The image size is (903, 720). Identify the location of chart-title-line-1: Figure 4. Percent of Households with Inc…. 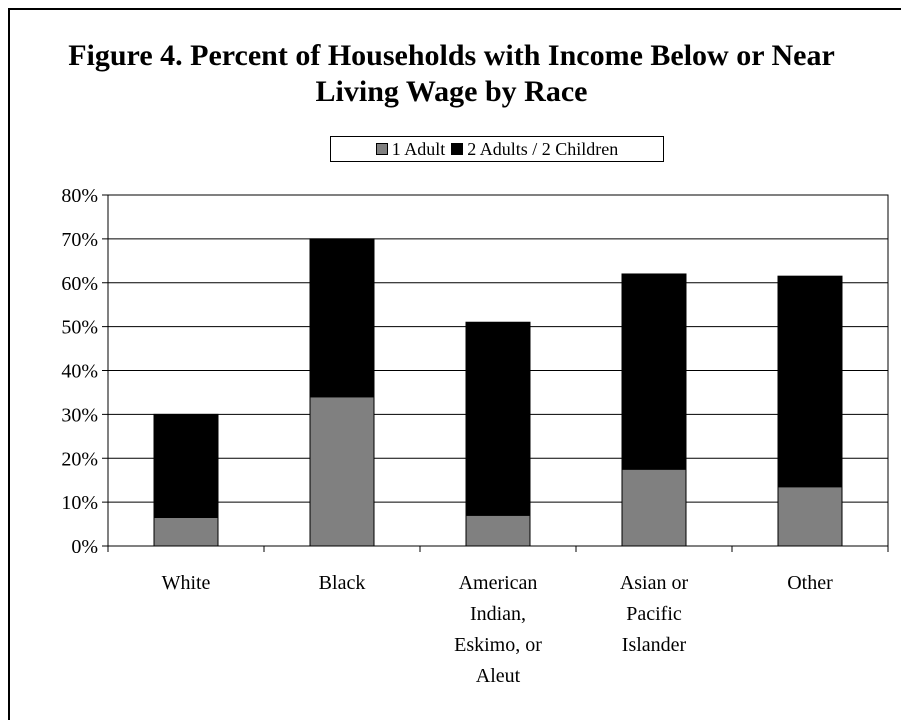
(451, 55).